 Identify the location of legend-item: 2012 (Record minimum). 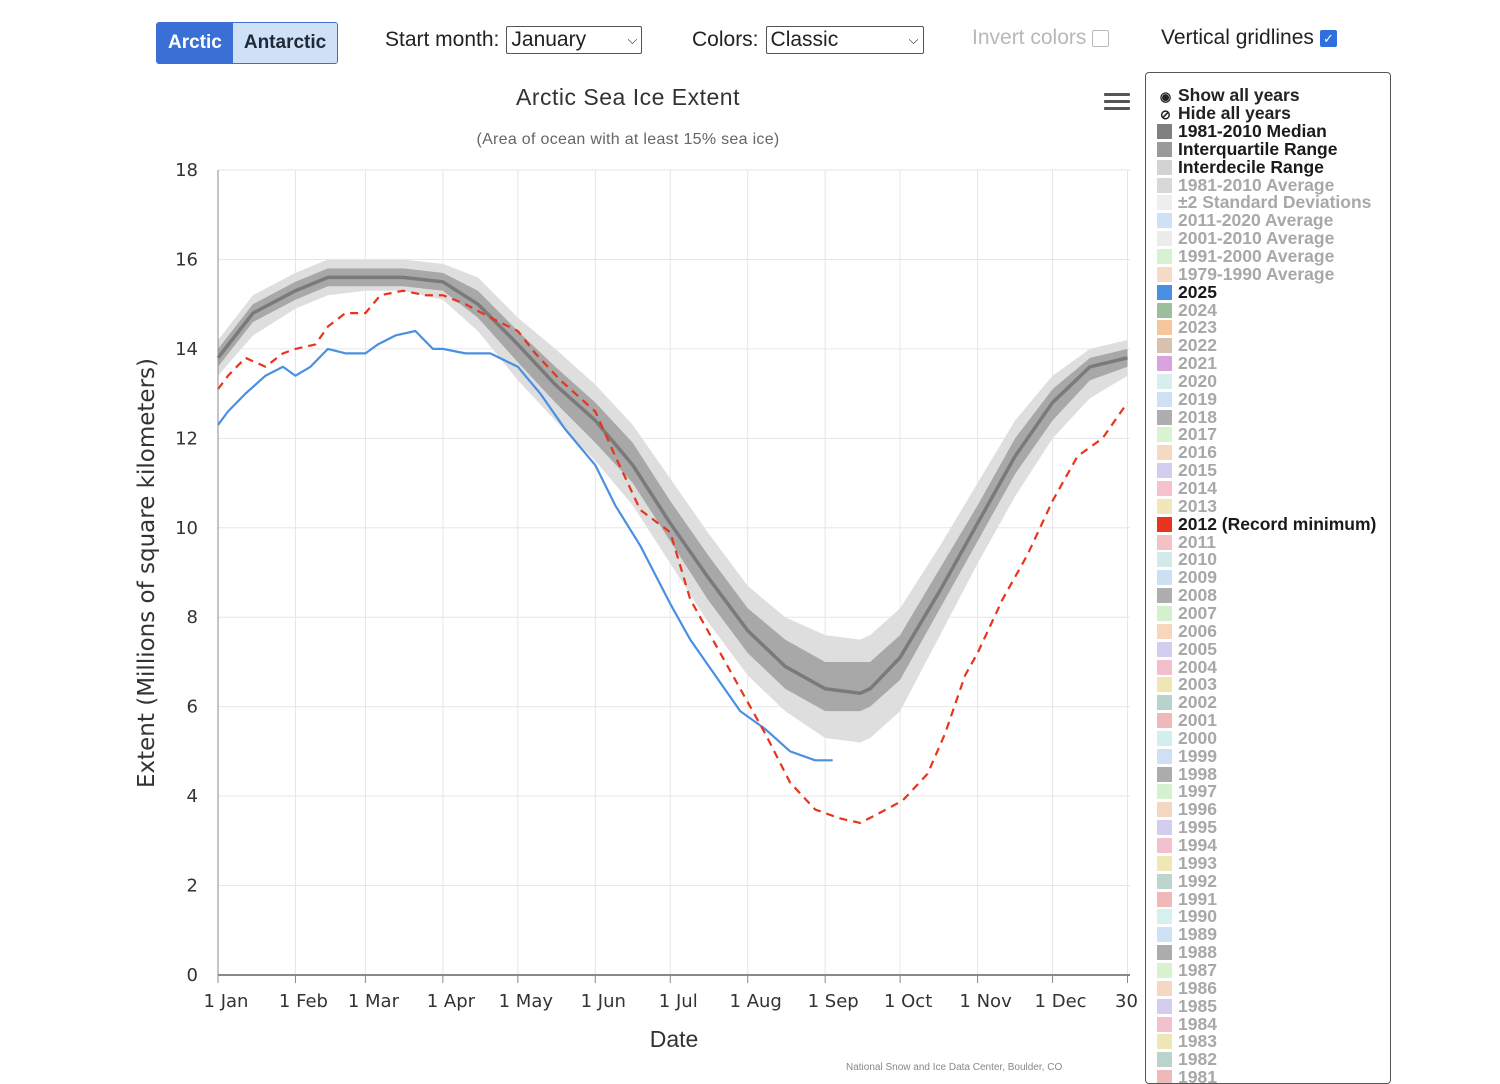
(1266, 524).